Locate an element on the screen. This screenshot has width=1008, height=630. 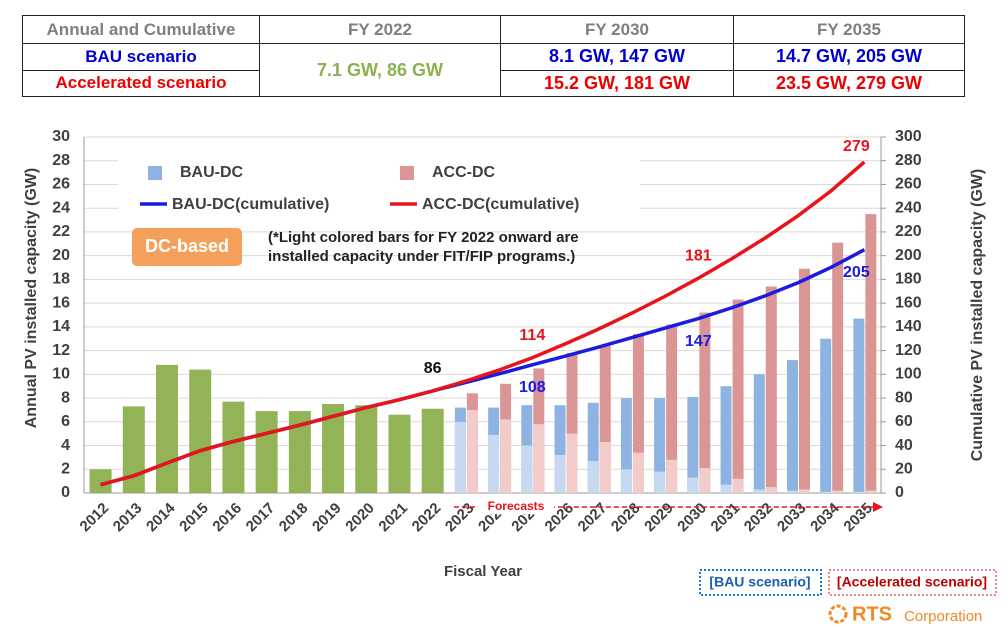
forecast-label: Forecasts is located at coordinates (516, 506).